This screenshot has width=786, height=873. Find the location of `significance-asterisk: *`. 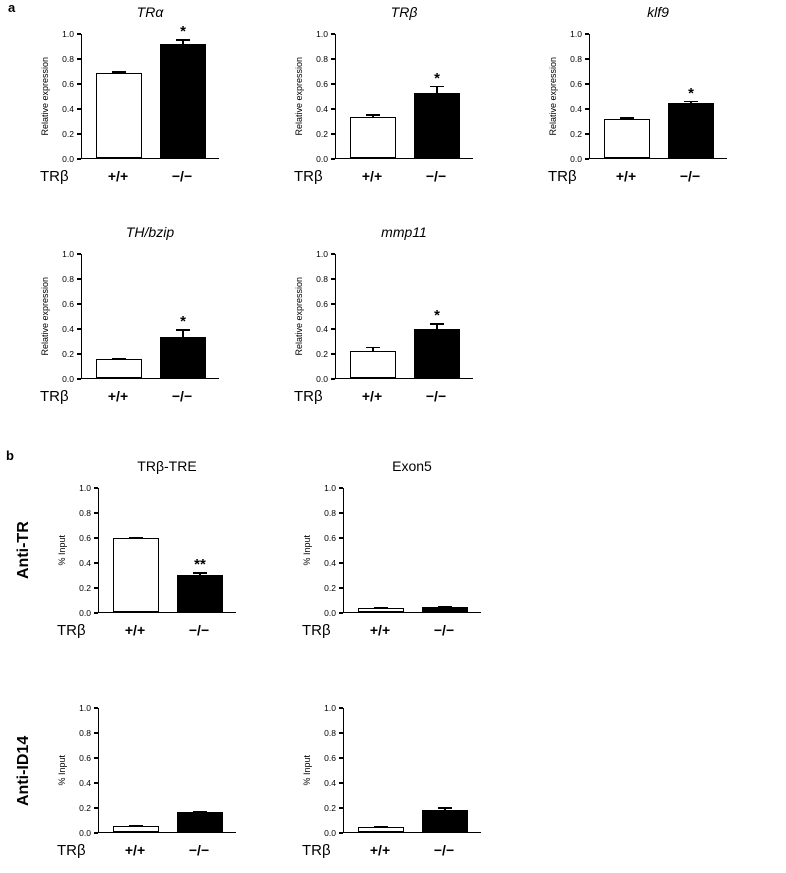

significance-asterisk: * is located at coordinates (437, 315).